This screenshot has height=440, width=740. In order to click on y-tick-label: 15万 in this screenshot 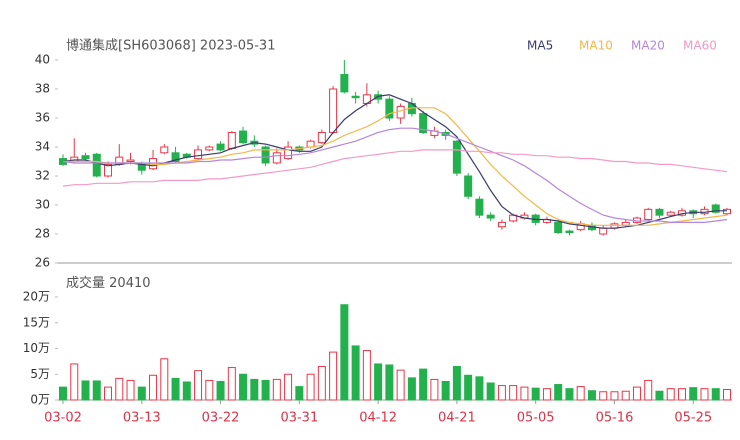, I will do `click(36, 322)`.